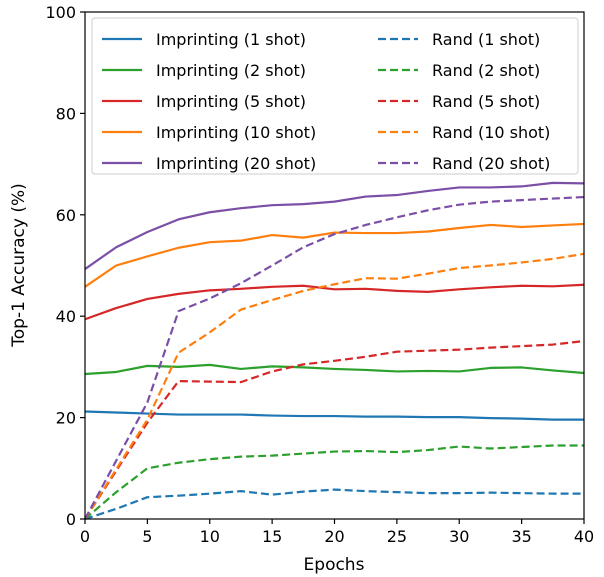 The height and width of the screenshot is (577, 604). I want to click on legend-label-rand-2-shot: Rand (2 shot), so click(486, 70).